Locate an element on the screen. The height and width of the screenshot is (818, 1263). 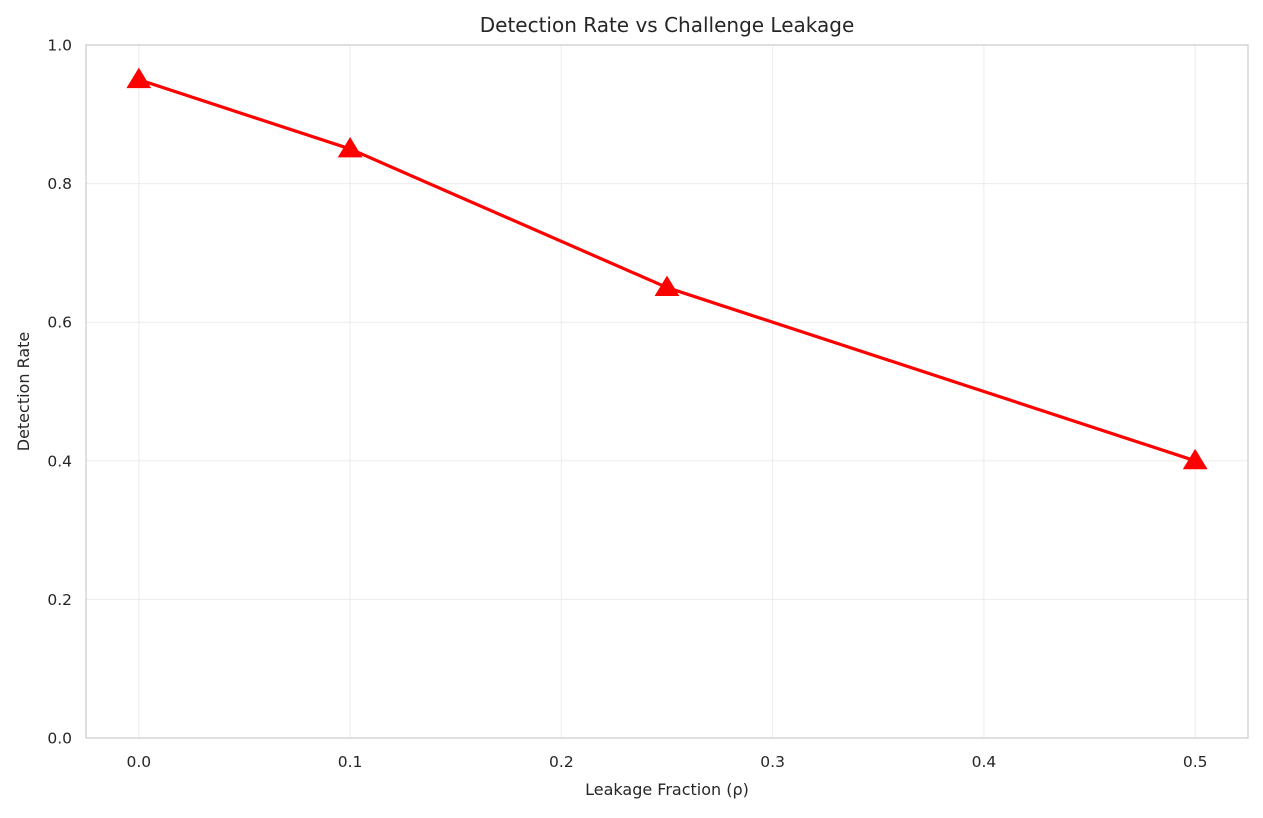
x-tick-labels: 0.0 0.1 0.2 0.3 0.4 0.5 is located at coordinates (666, 762).